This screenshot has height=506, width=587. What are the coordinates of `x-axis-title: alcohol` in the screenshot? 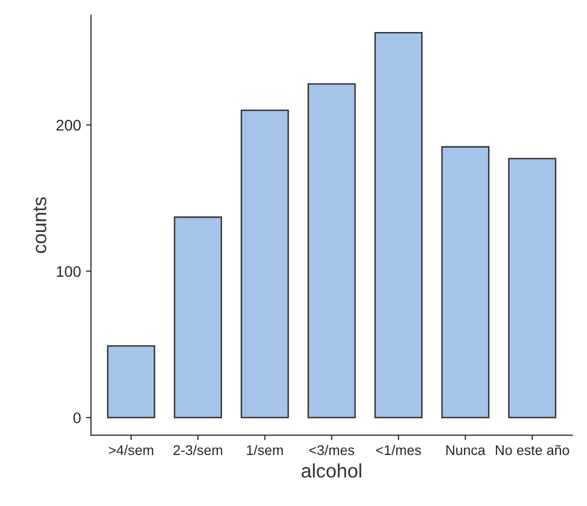 It's located at (332, 470).